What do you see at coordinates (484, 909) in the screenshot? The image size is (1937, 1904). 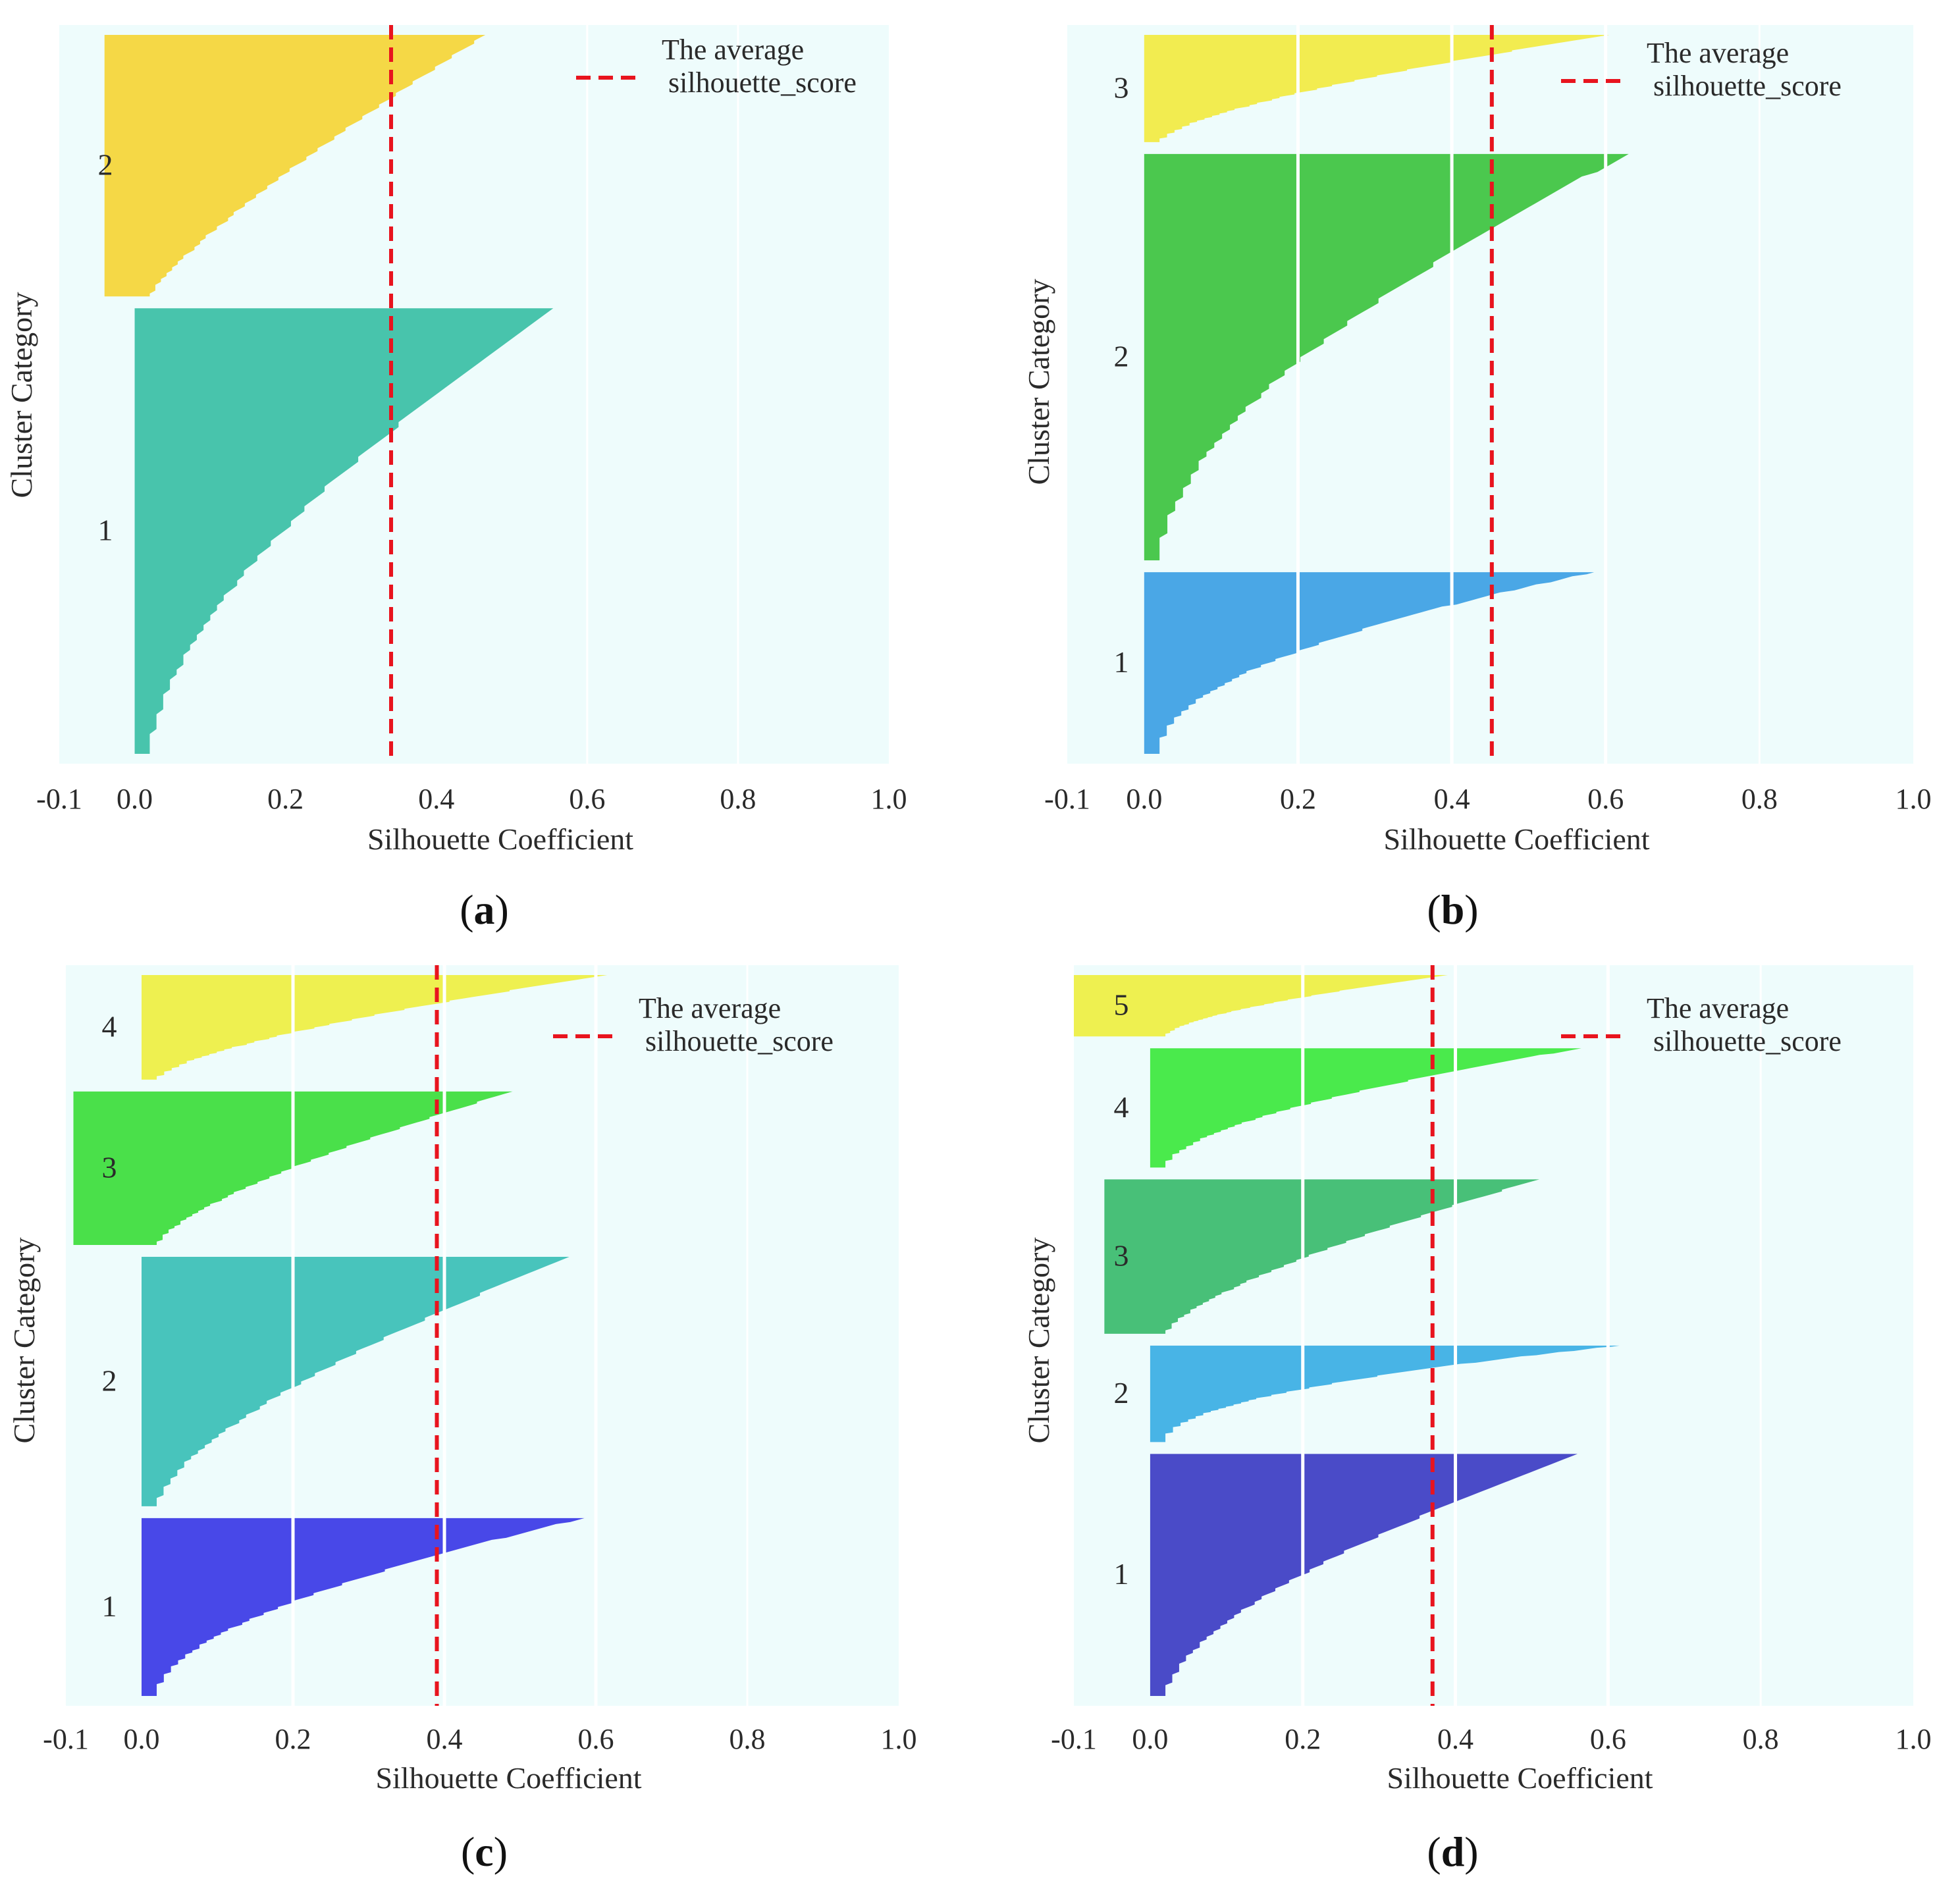 I see `caption-a: (a)` at bounding box center [484, 909].